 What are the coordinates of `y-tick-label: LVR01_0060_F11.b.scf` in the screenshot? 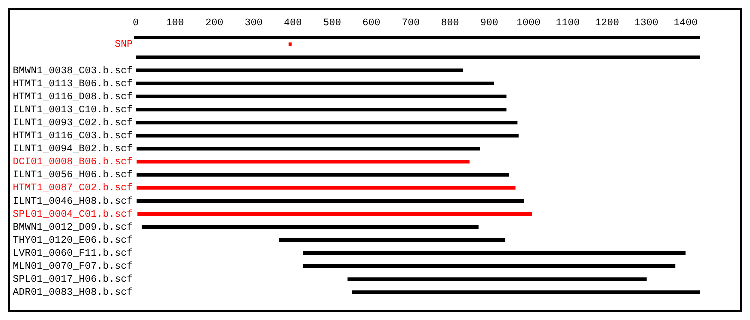 It's located at (73, 254).